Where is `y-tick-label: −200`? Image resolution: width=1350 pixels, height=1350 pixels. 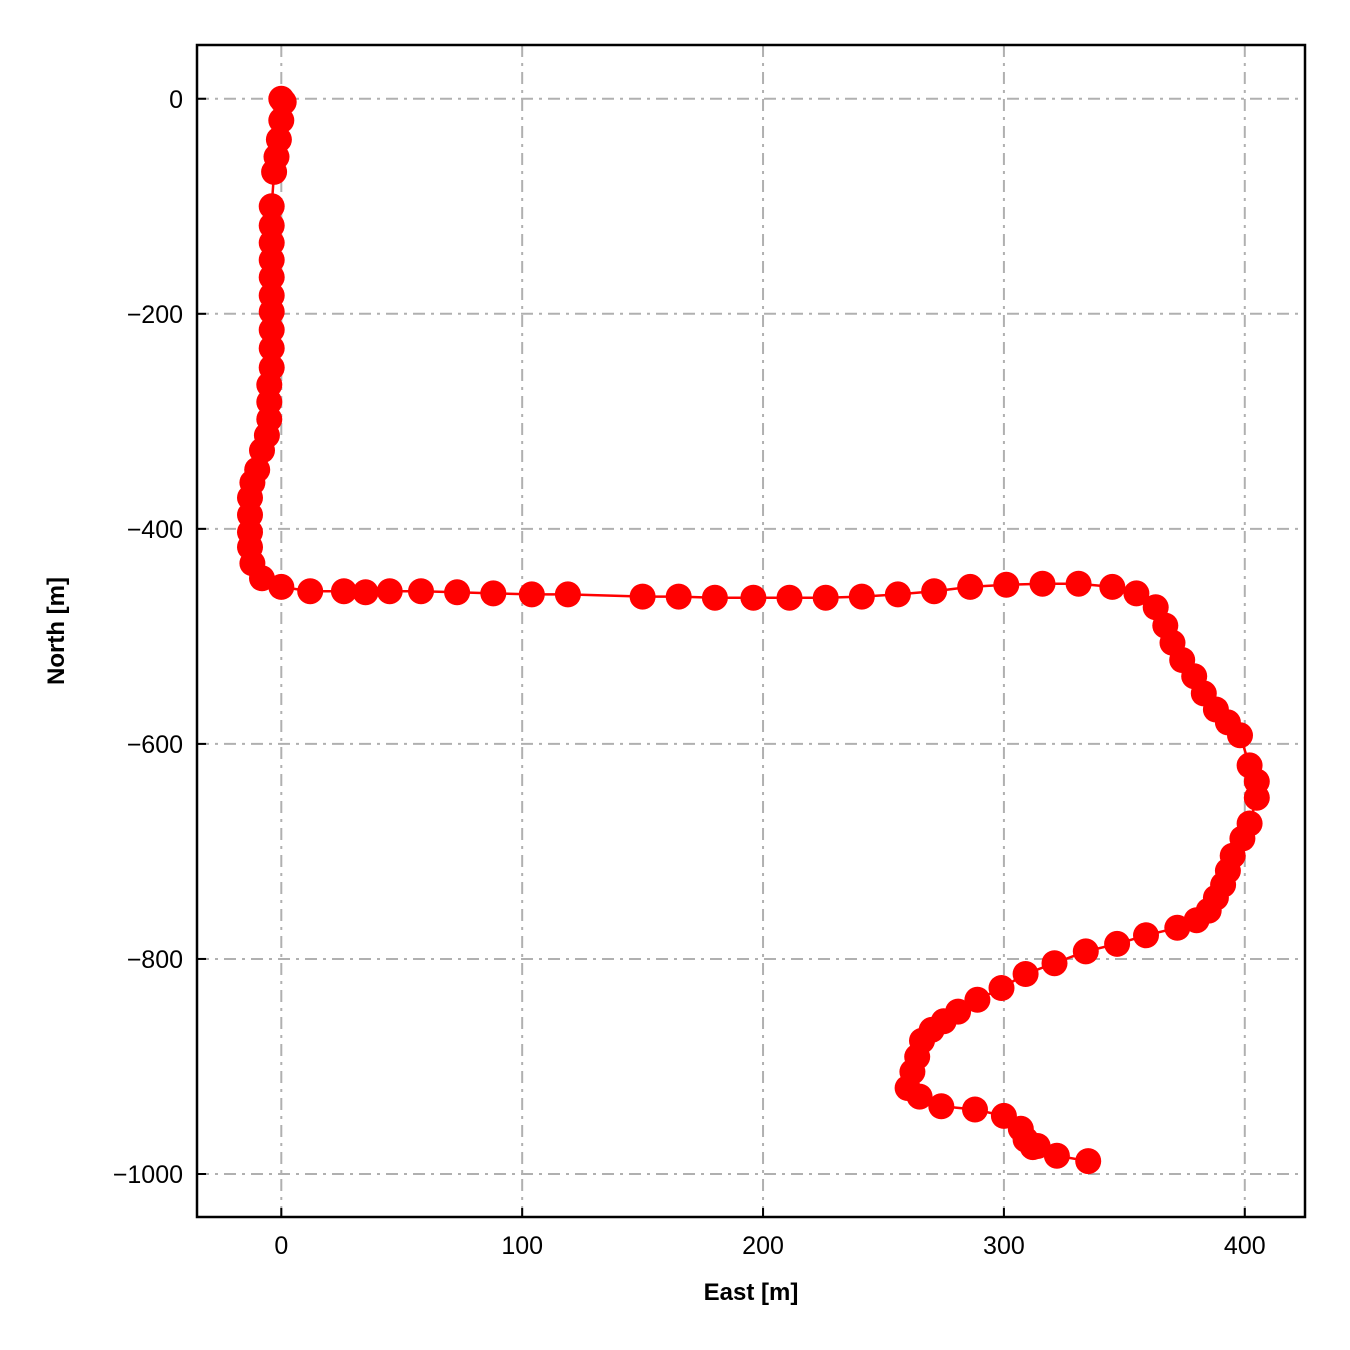
y-tick-label: −200 is located at coordinates (155, 315).